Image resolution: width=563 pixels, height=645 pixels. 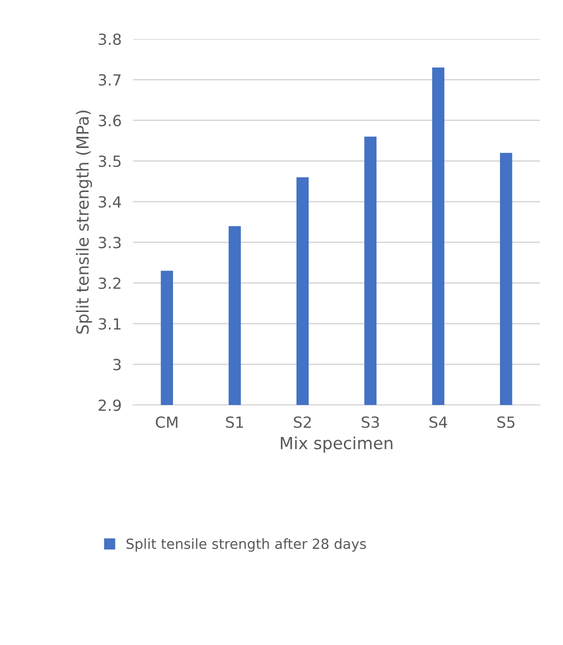 I want to click on x-tick-label: S3, so click(x=370, y=422).